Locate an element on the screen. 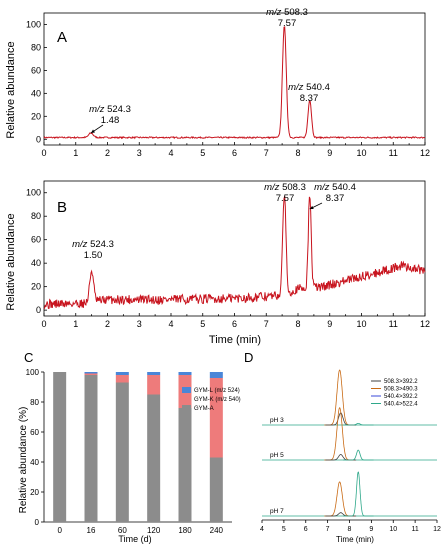 Image resolution: width=447 pixels, height=550 pixels. x-tick-label: 1 is located at coordinates (75, 324).